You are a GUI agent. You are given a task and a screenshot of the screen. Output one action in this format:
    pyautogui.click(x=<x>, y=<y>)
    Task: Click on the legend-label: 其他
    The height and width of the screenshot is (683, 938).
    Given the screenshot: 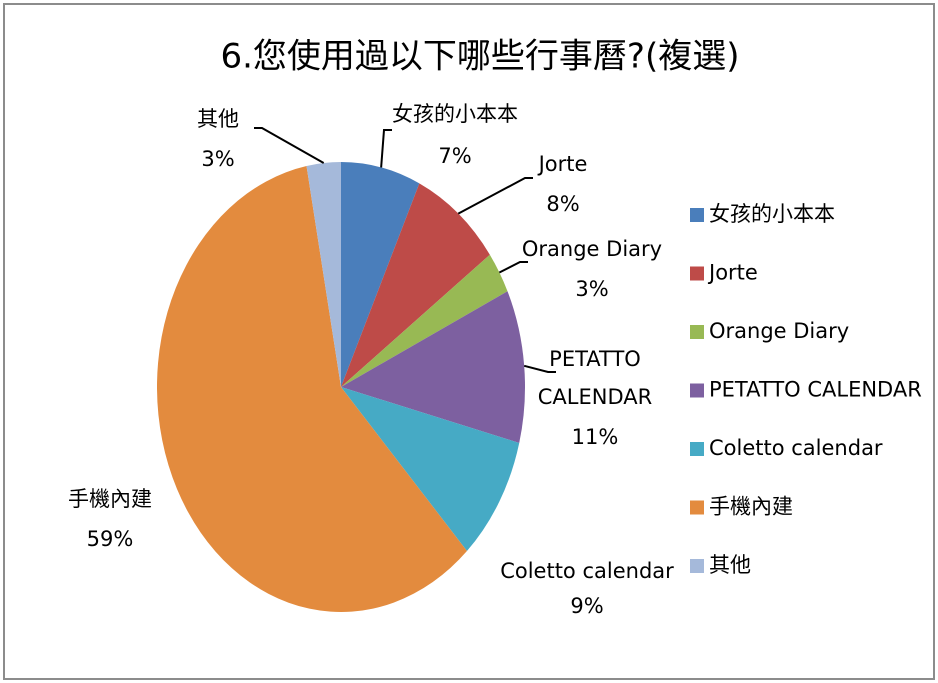 What is the action you would take?
    pyautogui.click(x=730, y=565)
    